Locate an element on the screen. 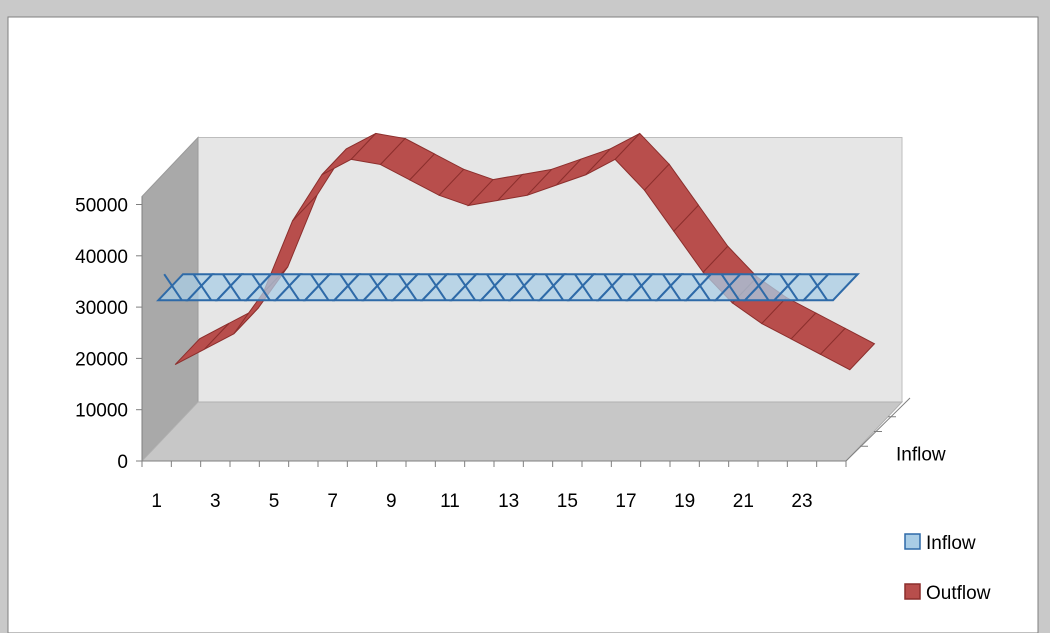  x-tick-label: 23 is located at coordinates (801, 501).